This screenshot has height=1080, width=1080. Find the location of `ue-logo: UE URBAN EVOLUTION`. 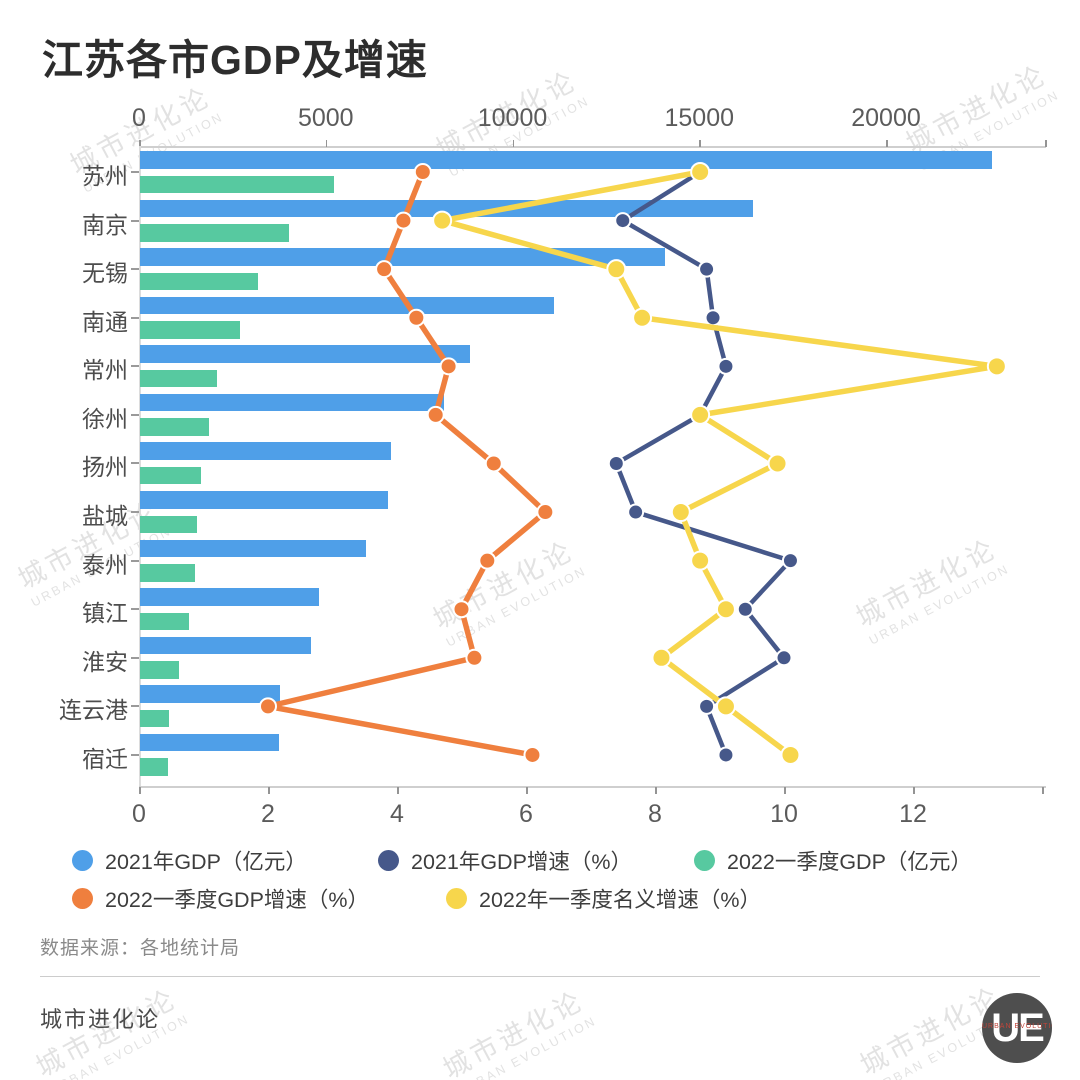

ue-logo: UE URBAN EVOLUTION is located at coordinates (1017, 1028).